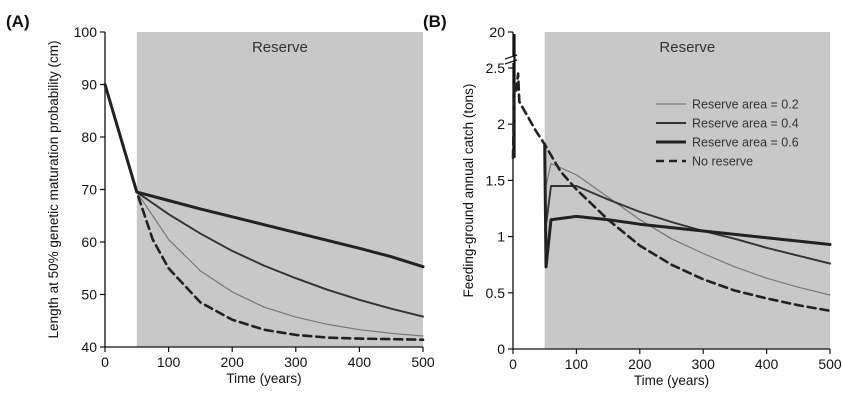 This screenshot has width=843, height=398. Describe the element at coordinates (89, 295) in the screenshot. I see `y-tick-label: 50` at that location.